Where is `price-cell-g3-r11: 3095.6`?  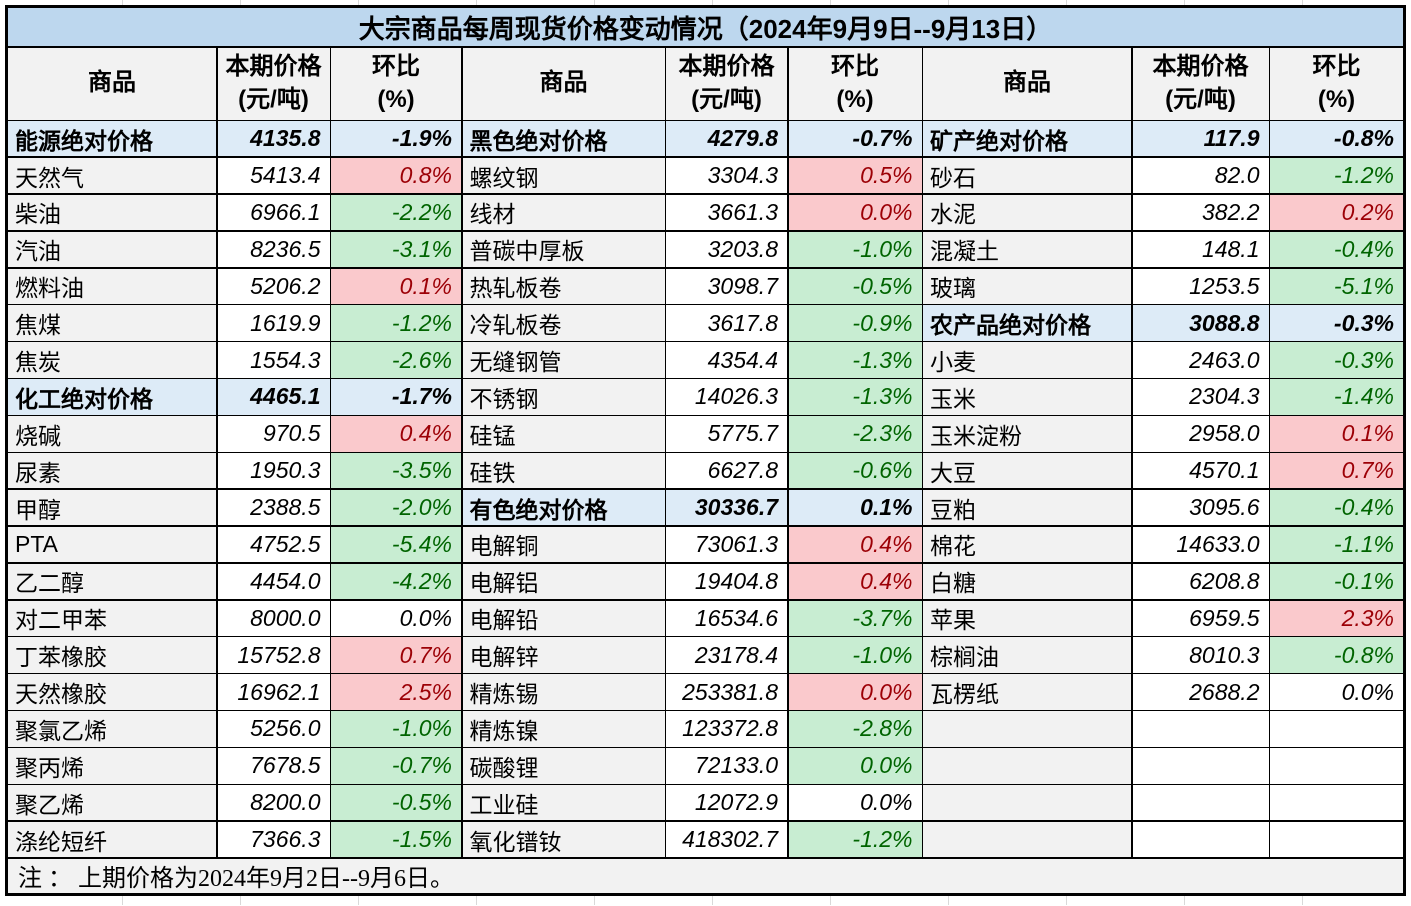 price-cell-g3-r11: 3095.6 is located at coordinates (1200, 507).